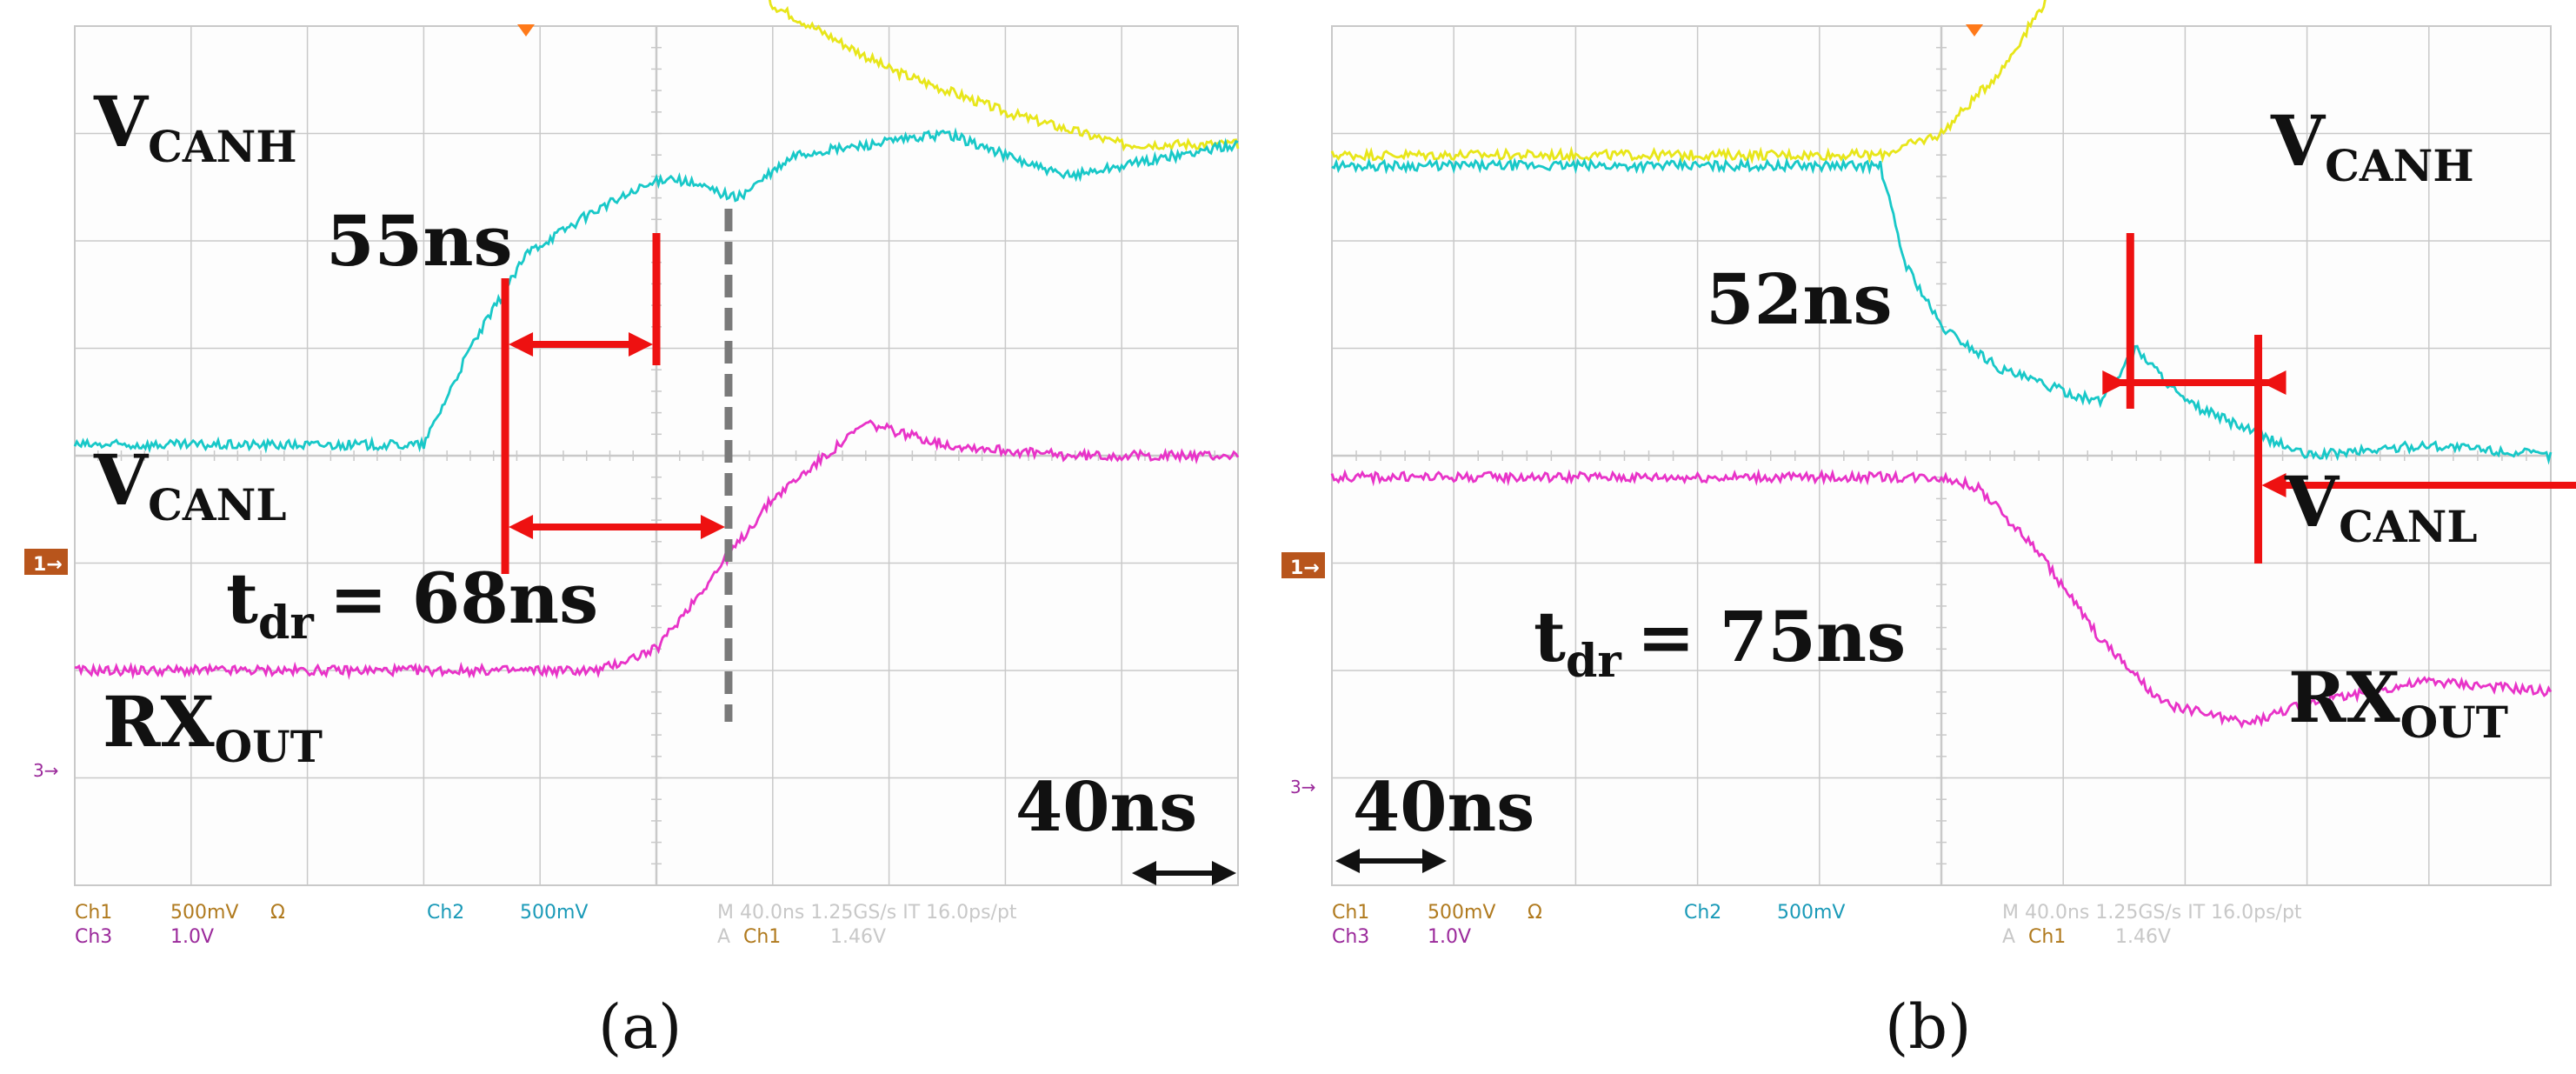 The height and width of the screenshot is (1074, 2576). Describe the element at coordinates (2398, 702) in the screenshot. I see `label-rxout-b: RXOUT` at that location.